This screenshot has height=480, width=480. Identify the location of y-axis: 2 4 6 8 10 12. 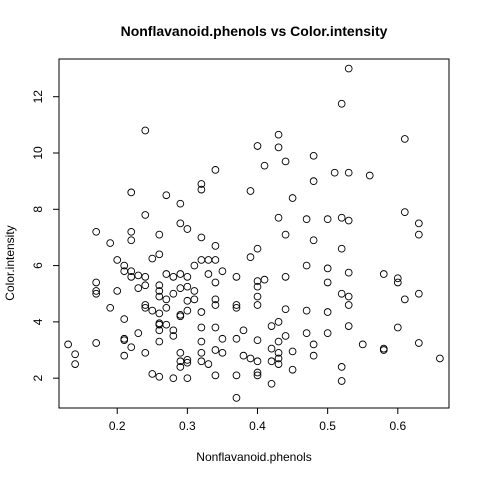
(45, 236).